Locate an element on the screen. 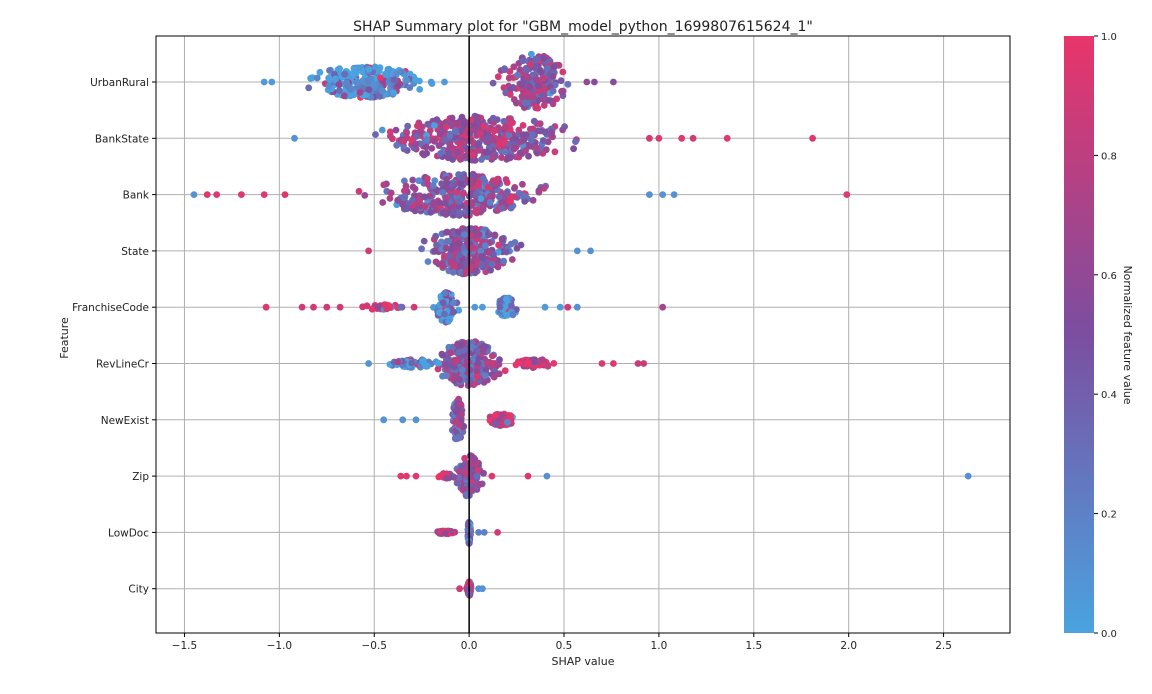 This screenshot has height=694, width=1152. y-tick-label-5: RevLineCr is located at coordinates (123, 365).